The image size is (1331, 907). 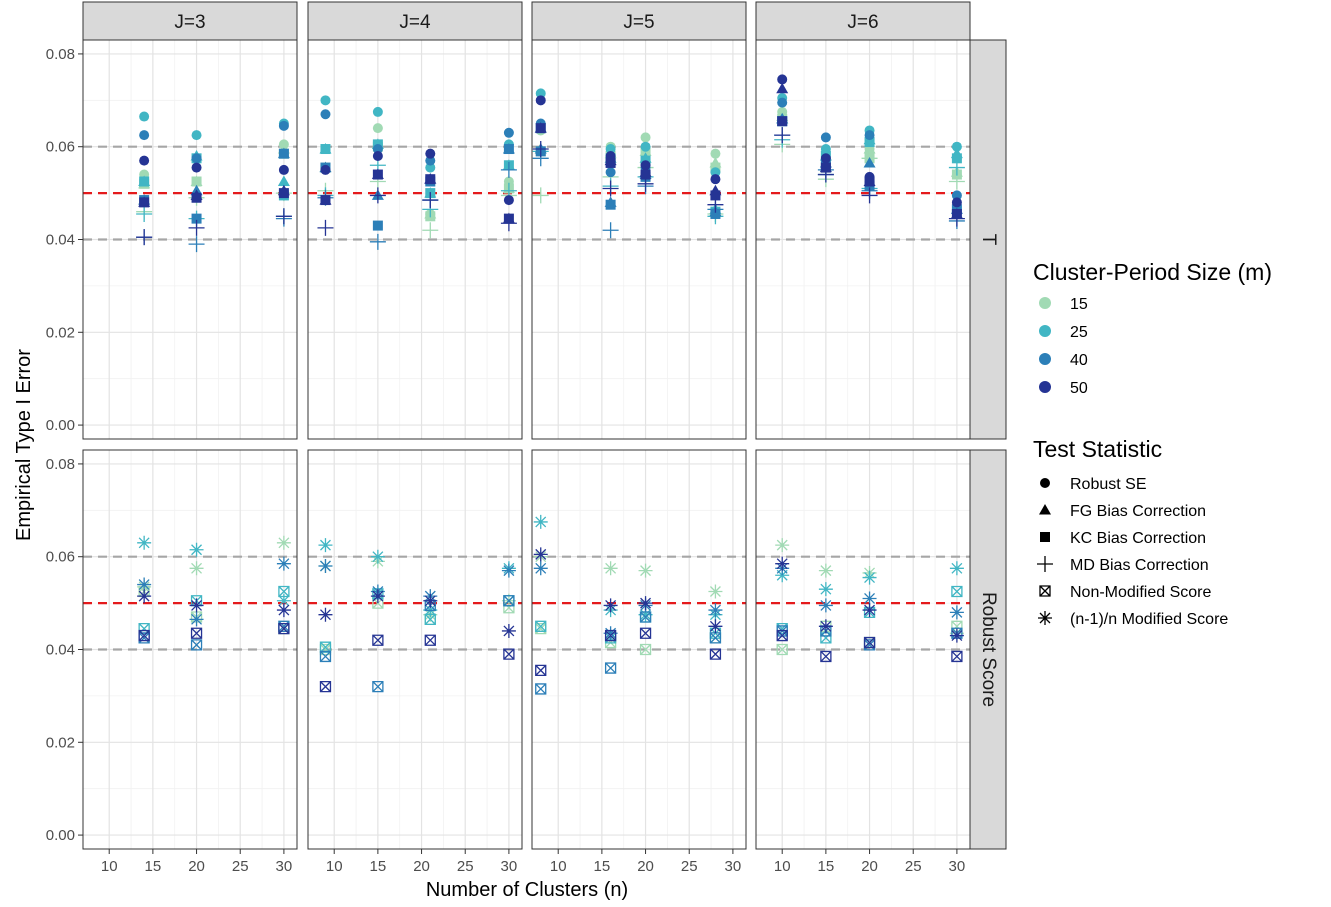 I want to click on legend-color-label: 25, so click(x=1079, y=332).